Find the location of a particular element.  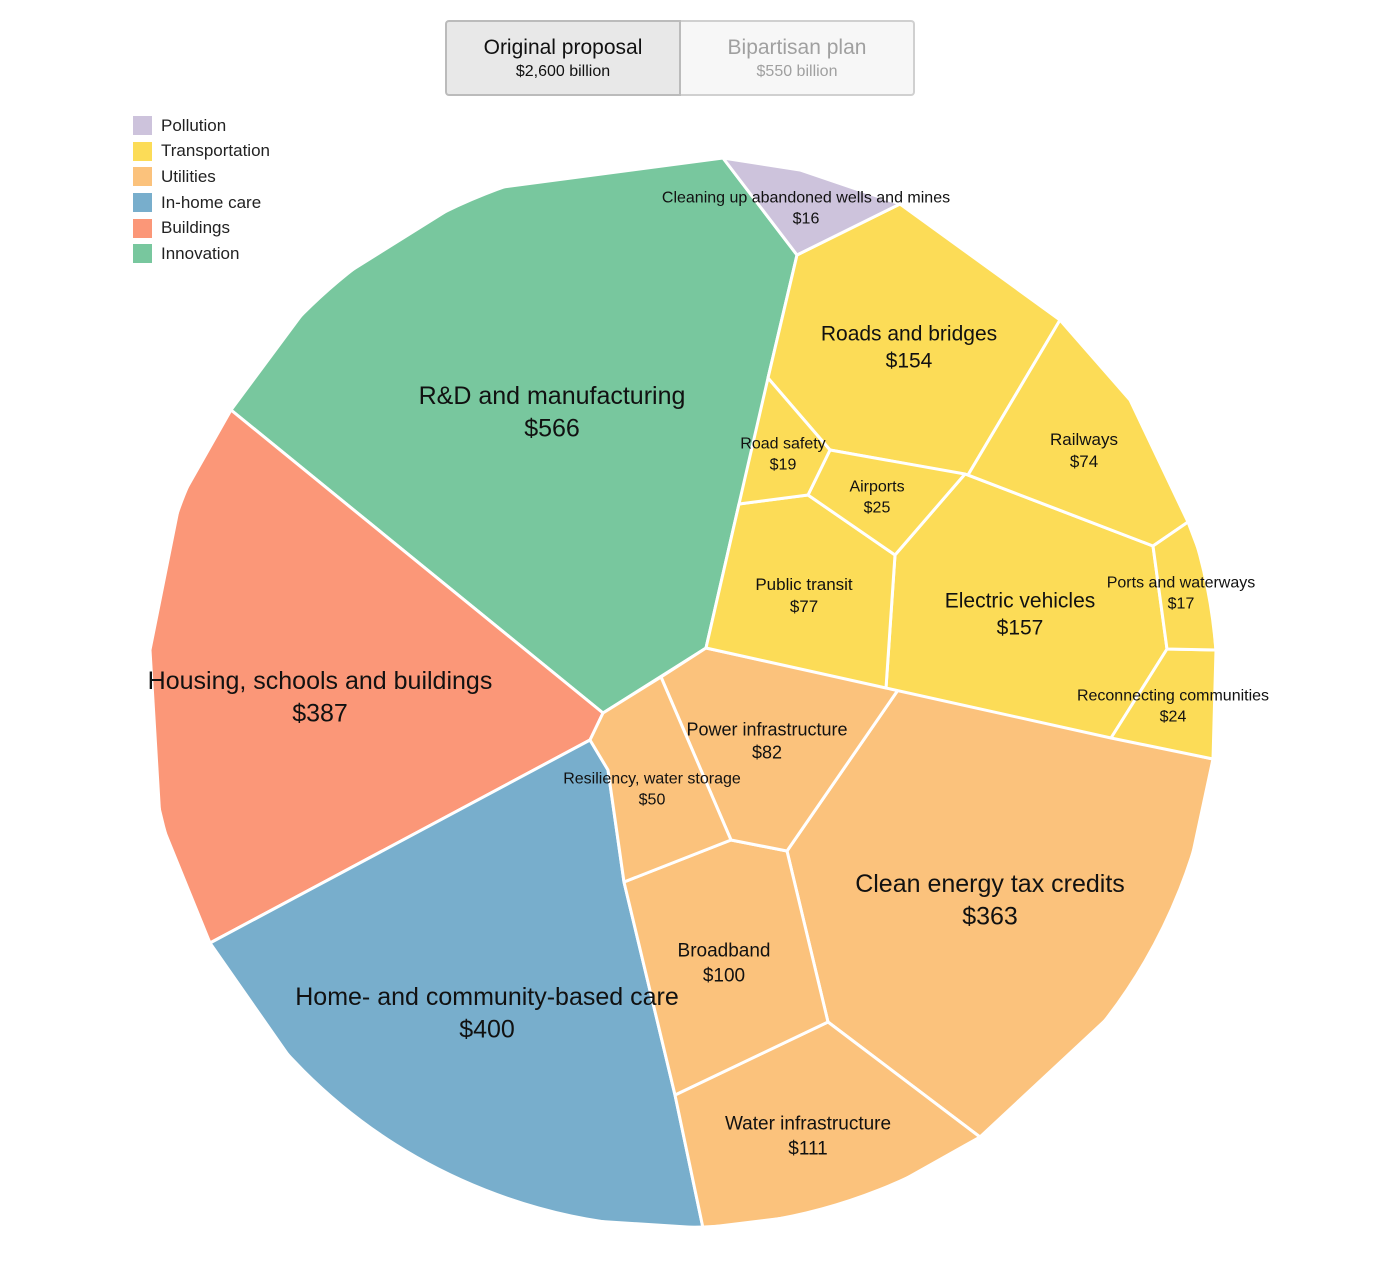

legend-item-utilities: Utilities is located at coordinates (201, 177).